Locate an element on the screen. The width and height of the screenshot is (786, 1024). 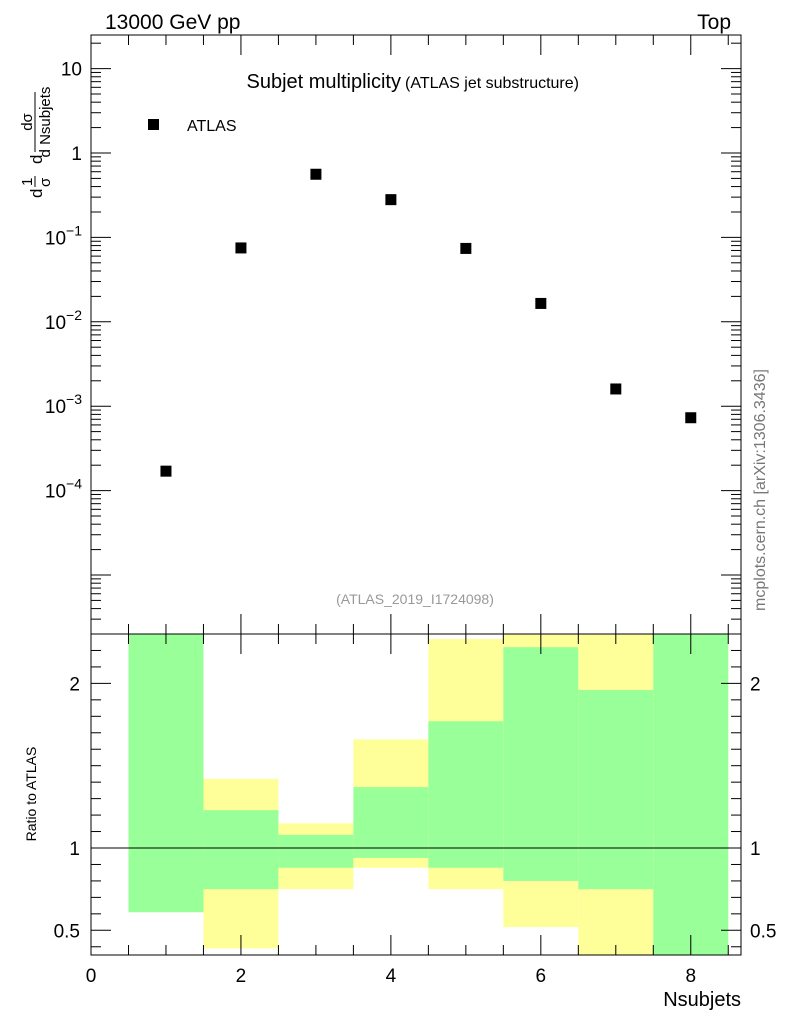
x-tick-label: 2 is located at coordinates (241, 976).